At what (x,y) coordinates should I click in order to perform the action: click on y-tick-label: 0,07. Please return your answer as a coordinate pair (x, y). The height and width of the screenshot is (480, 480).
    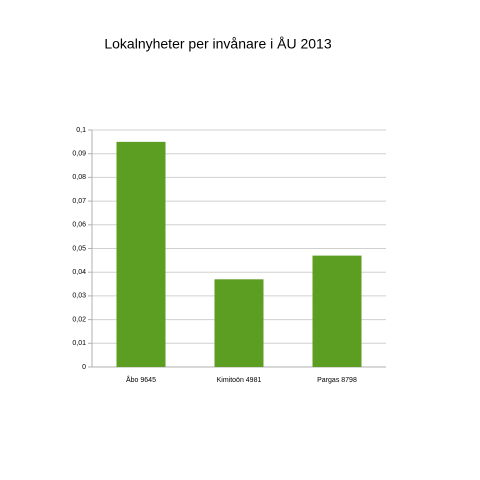
    Looking at the image, I should click on (79, 201).